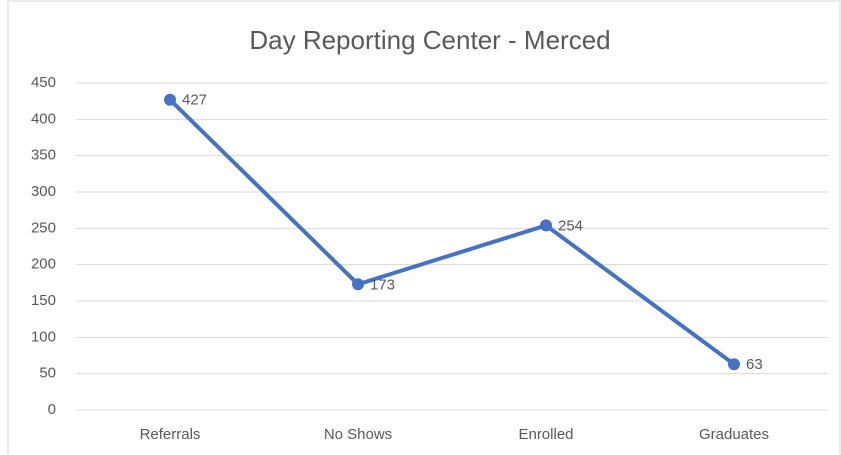 The height and width of the screenshot is (455, 841). Describe the element at coordinates (43, 191) in the screenshot. I see `y-tick-label: 300` at that location.